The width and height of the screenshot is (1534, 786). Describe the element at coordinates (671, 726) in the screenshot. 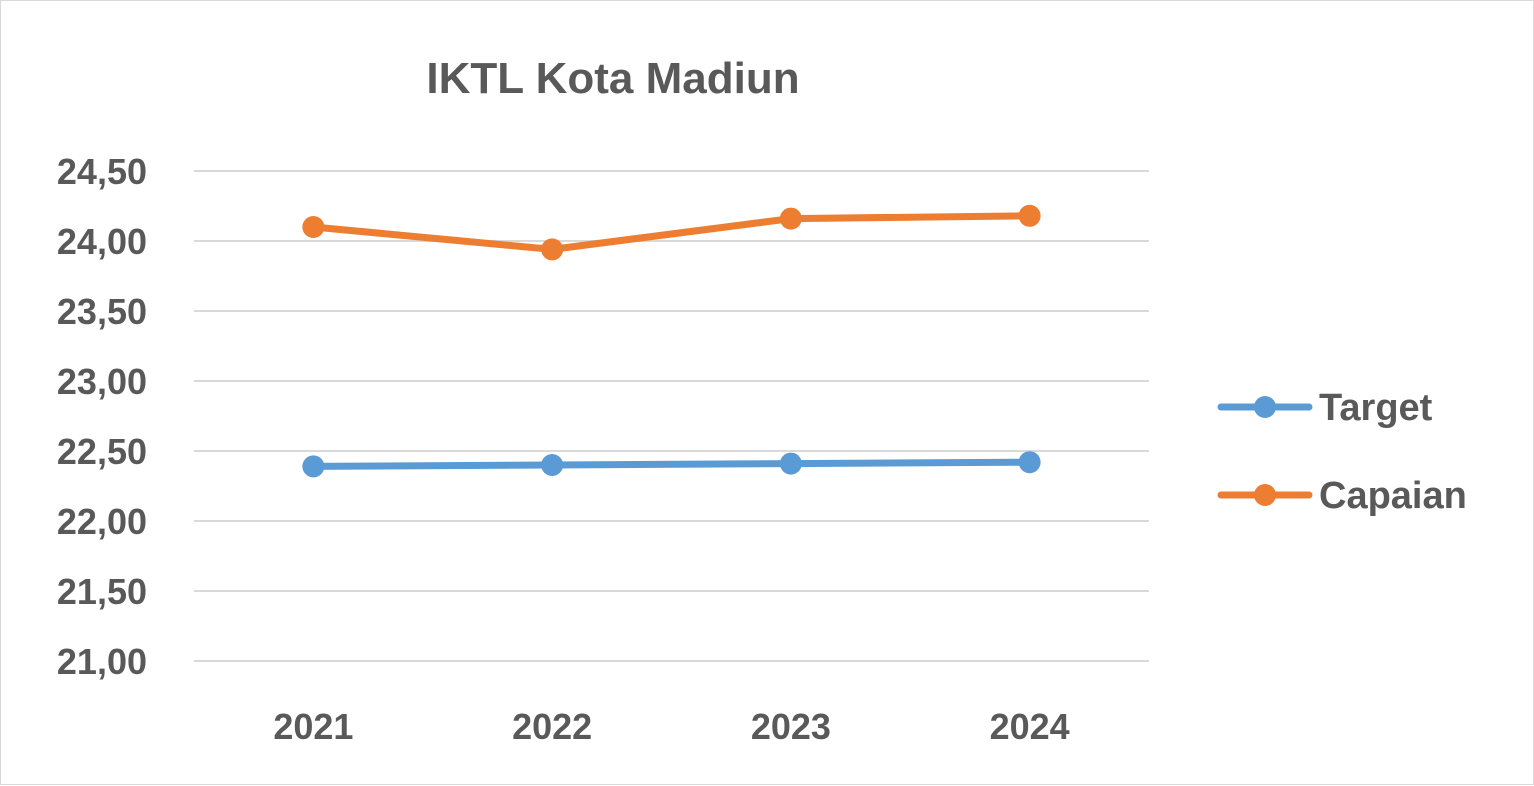

I see `x-axis-ticks: 2021 2022 2023 2024` at that location.